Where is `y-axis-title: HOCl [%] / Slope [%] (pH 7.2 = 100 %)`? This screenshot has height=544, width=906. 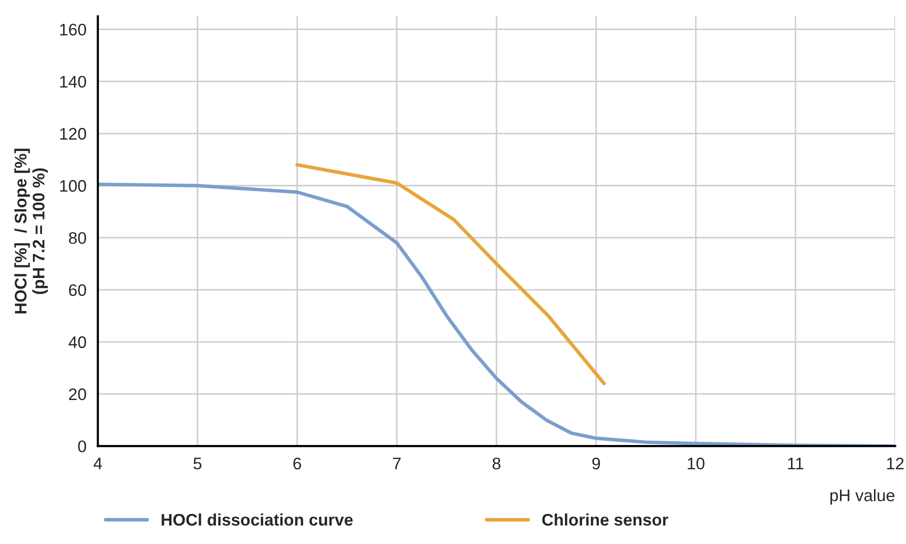
y-axis-title: HOCl [%] / Slope [%] (pH 7.2 = 100 %) is located at coordinates (31, 231).